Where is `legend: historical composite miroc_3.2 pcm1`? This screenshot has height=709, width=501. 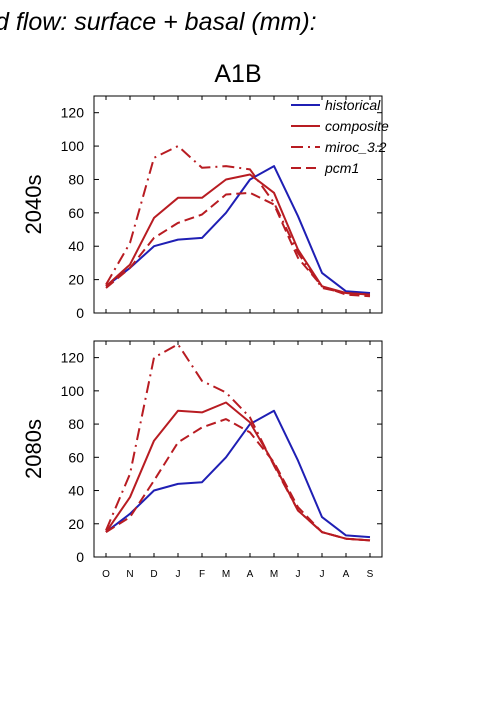 legend: historical composite miroc_3.2 pcm1 is located at coordinates (340, 136).